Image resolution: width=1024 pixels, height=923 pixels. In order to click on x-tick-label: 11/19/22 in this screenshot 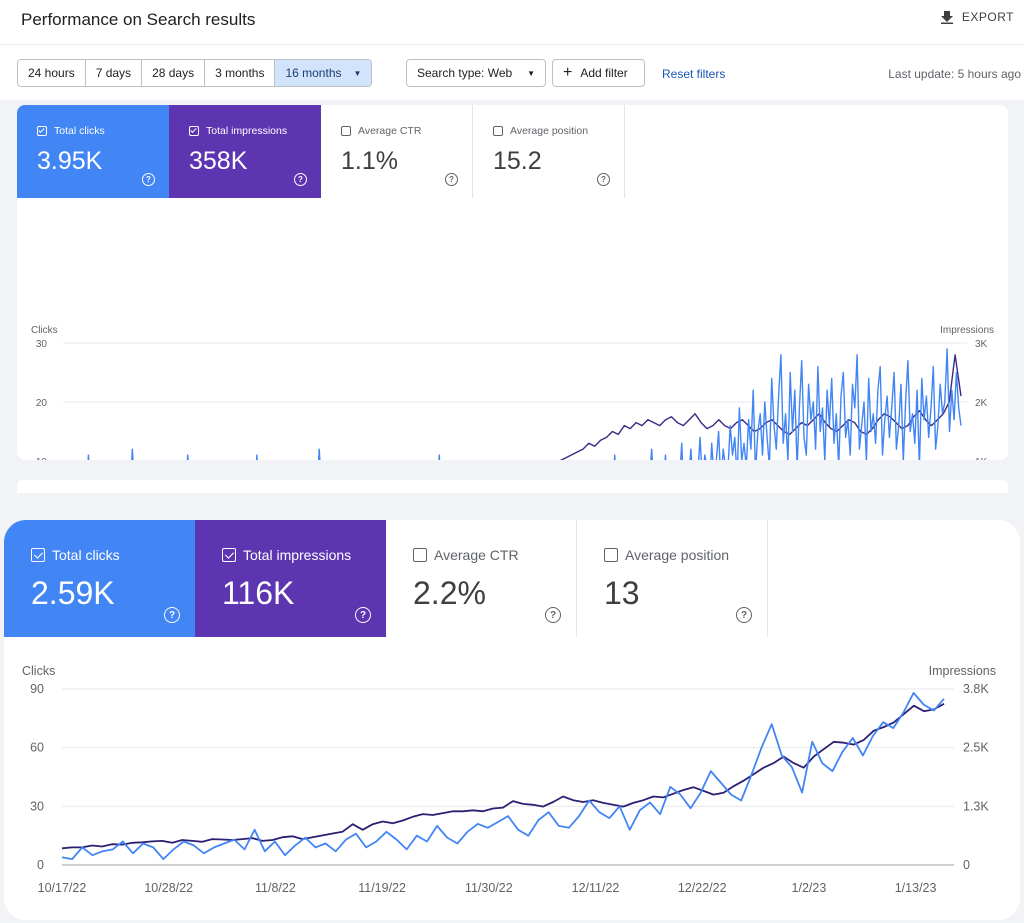, I will do `click(382, 888)`.